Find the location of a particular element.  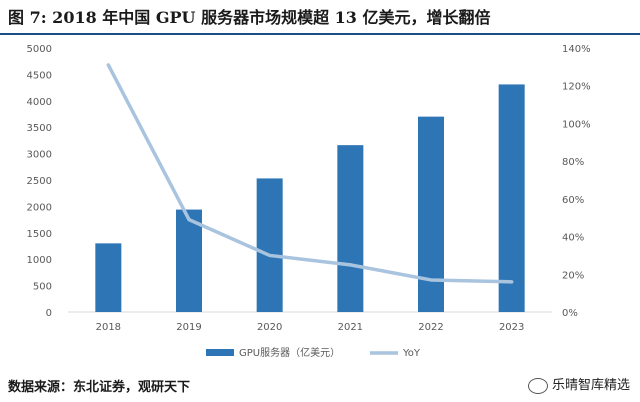

wechat-icon is located at coordinates (537, 386).